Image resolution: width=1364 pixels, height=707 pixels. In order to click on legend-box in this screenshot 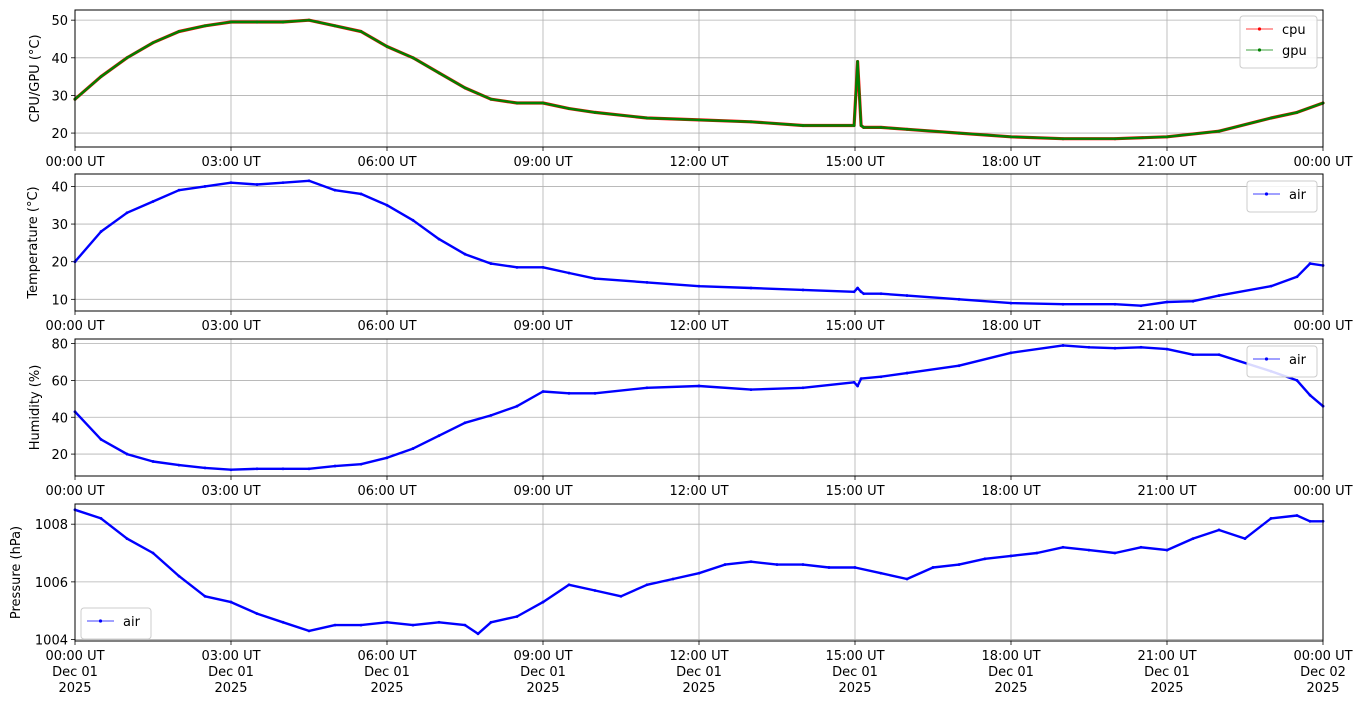, I will do `click(1282, 196)`.